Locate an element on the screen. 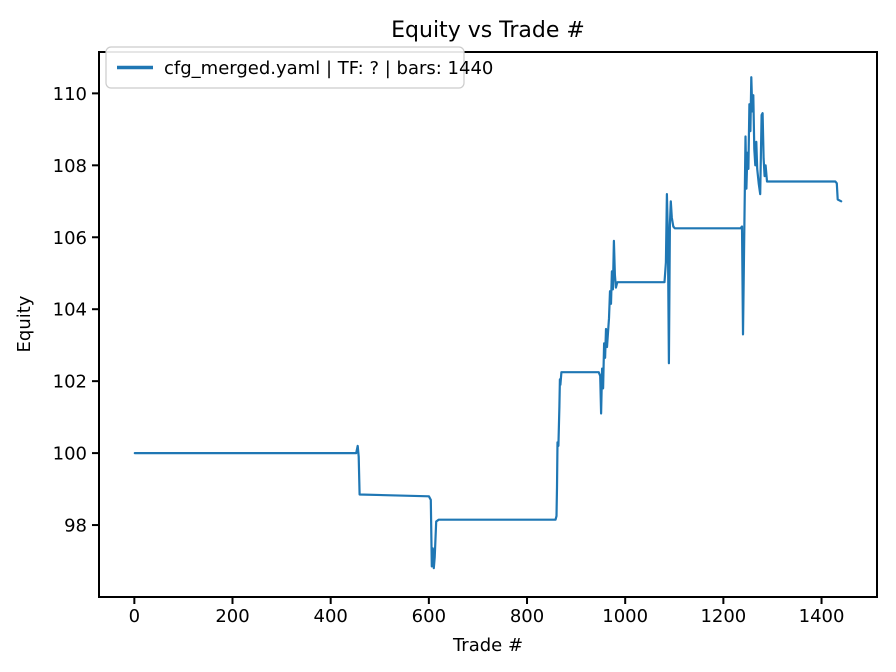 The height and width of the screenshot is (672, 896). y-tick-label: 100 is located at coordinates (70, 454).